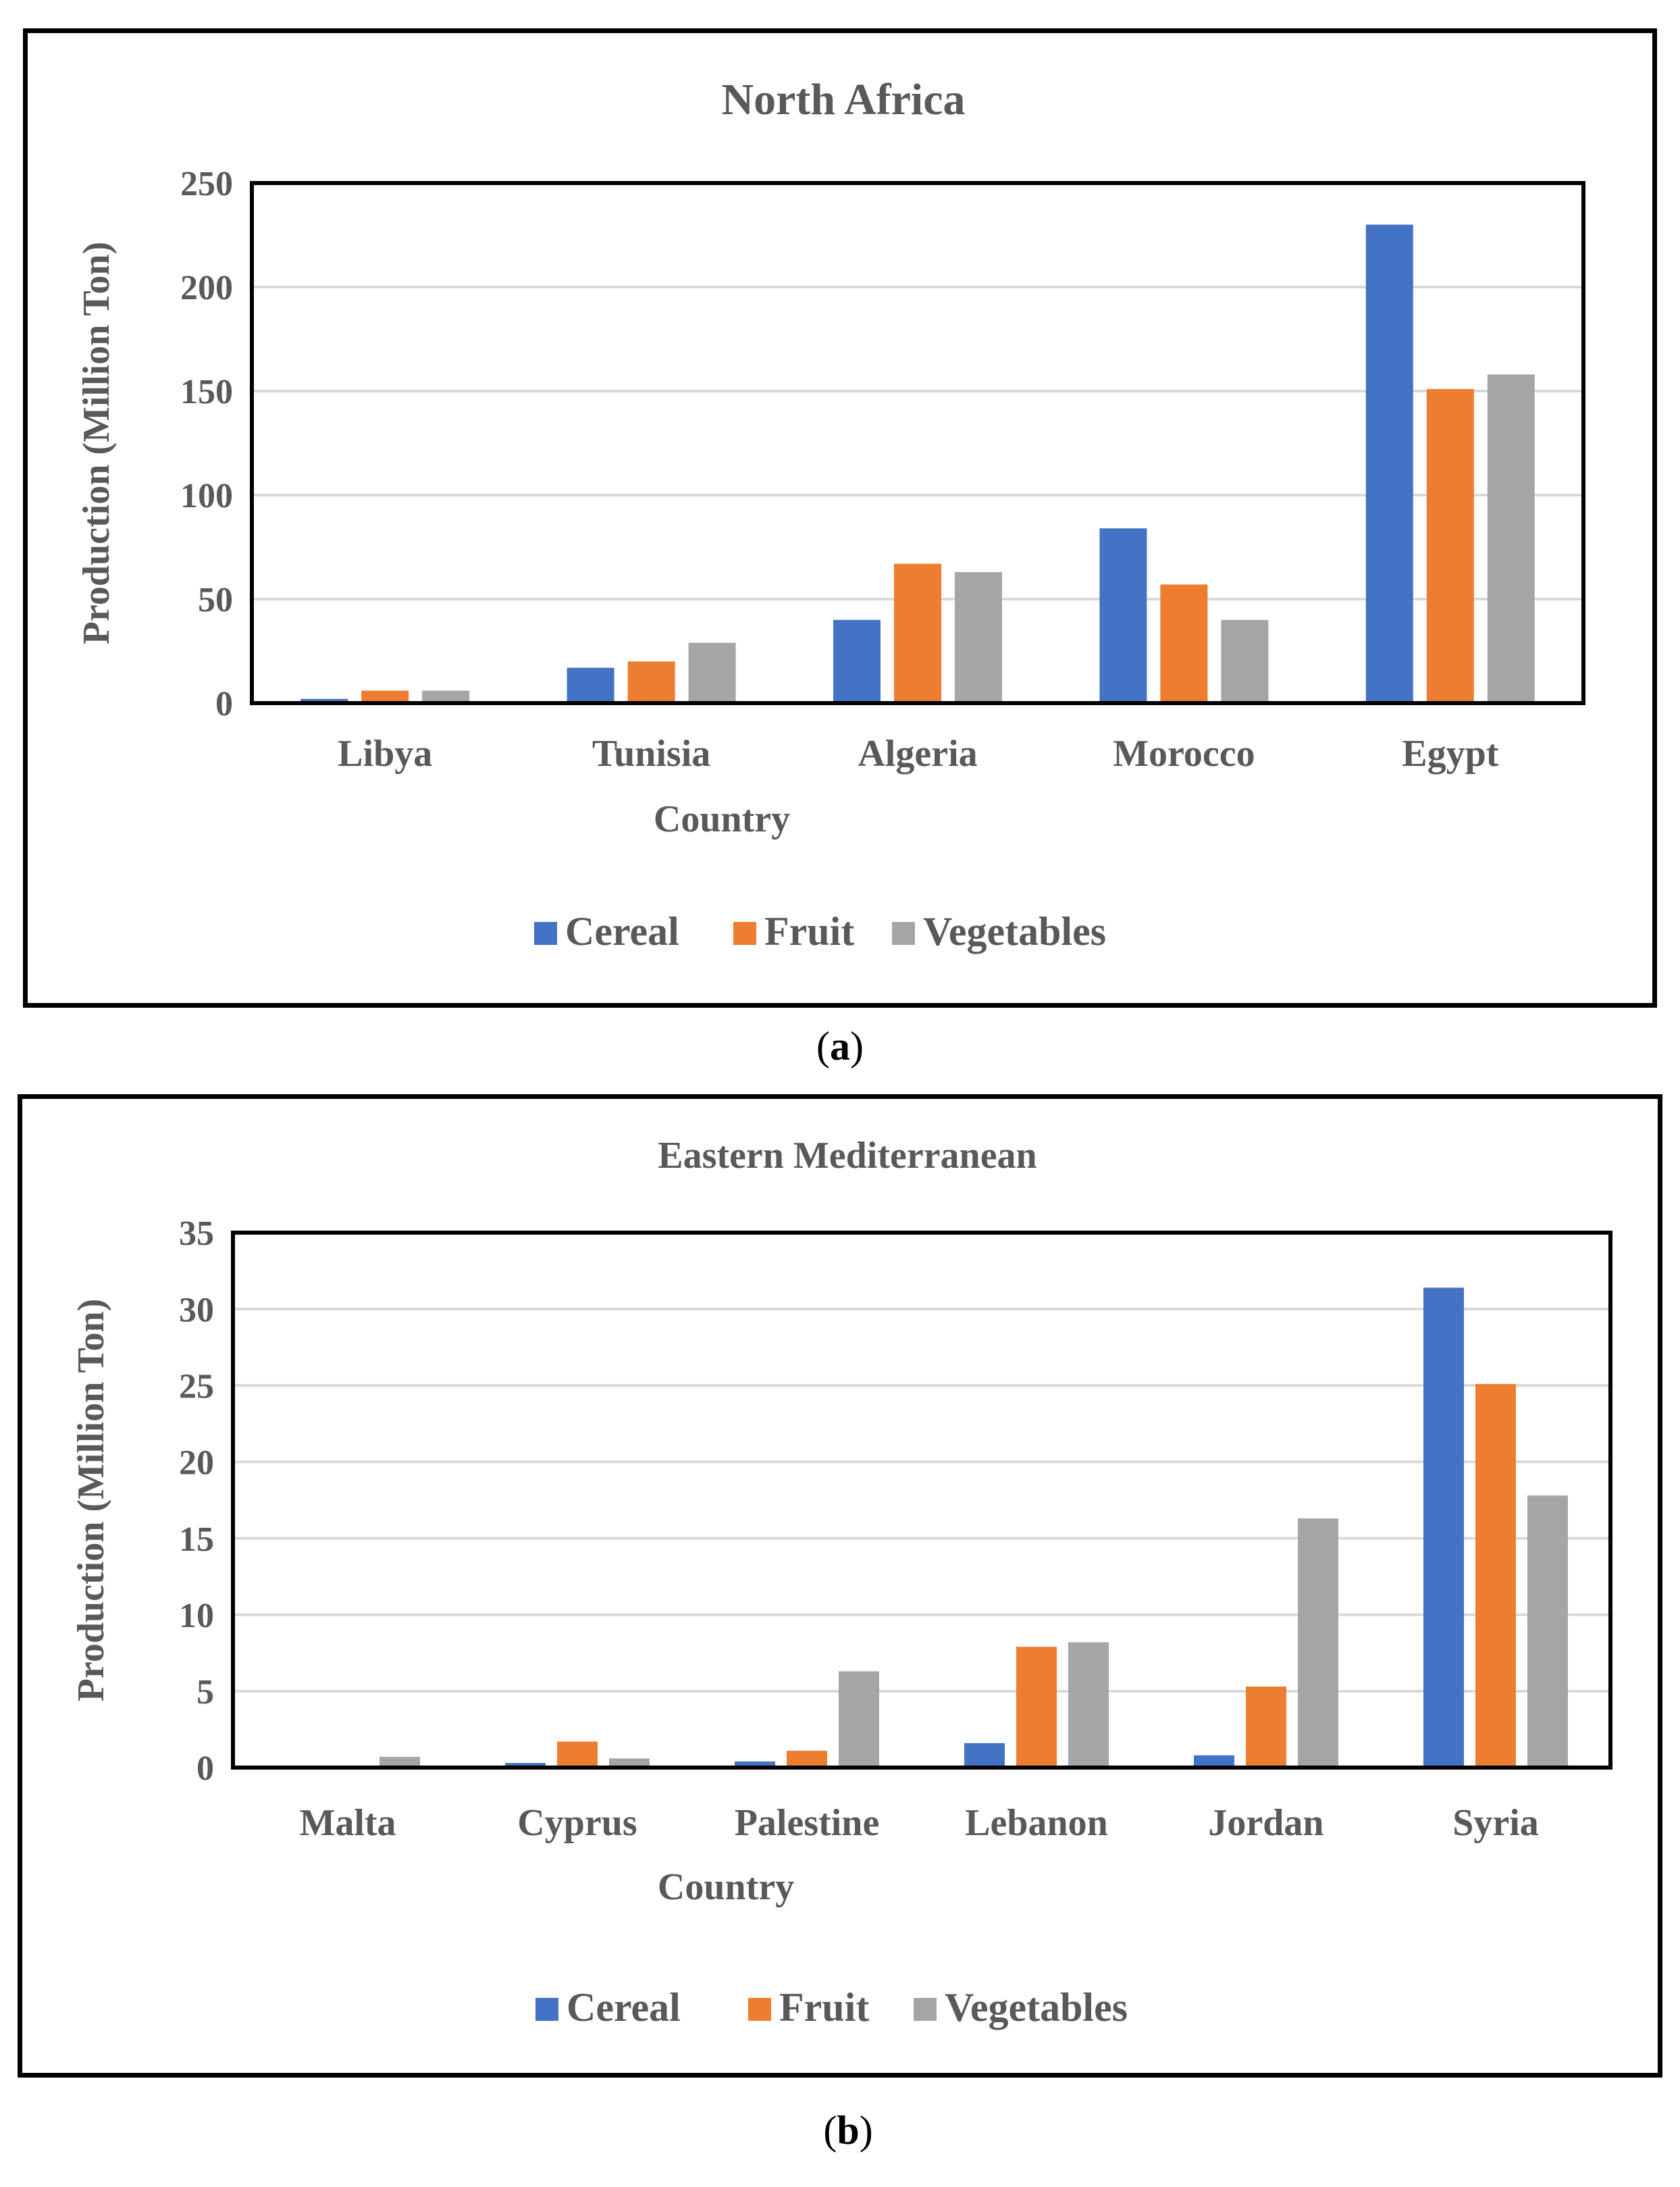 The image size is (1680, 2187). I want to click on caption-a-letter: a, so click(840, 1046).